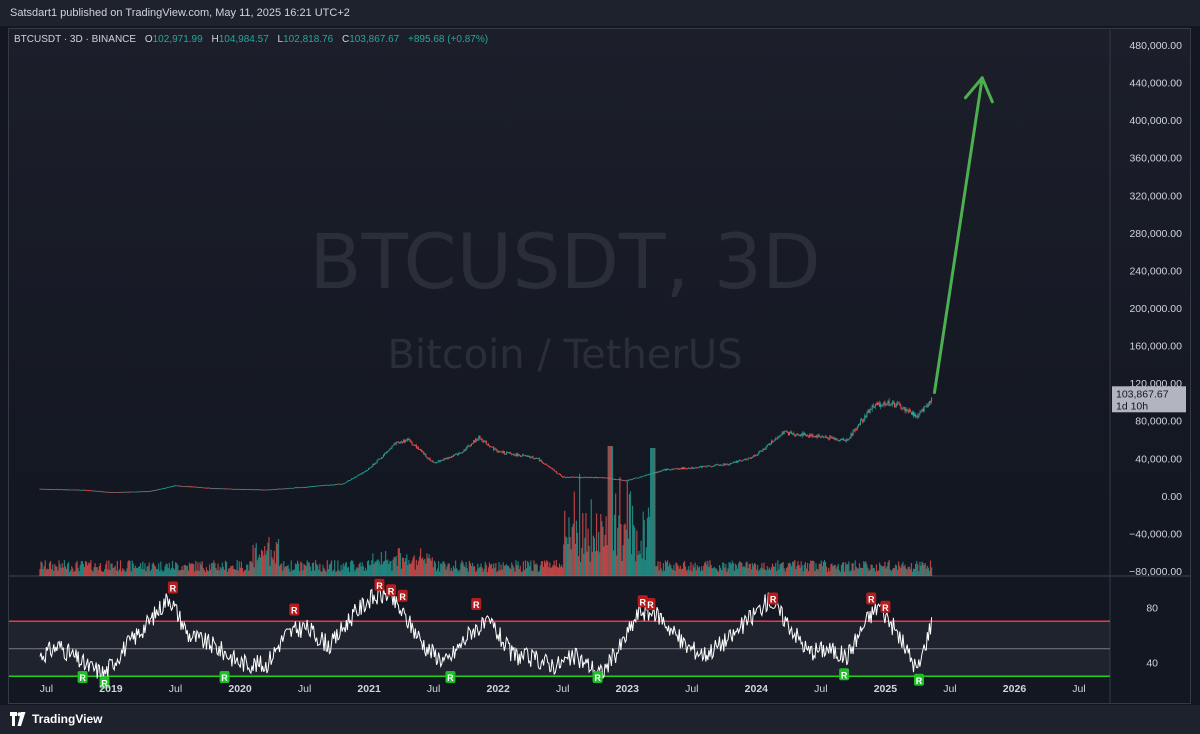  Describe the element at coordinates (1149, 399) in the screenshot. I see `price-tag-box` at that location.